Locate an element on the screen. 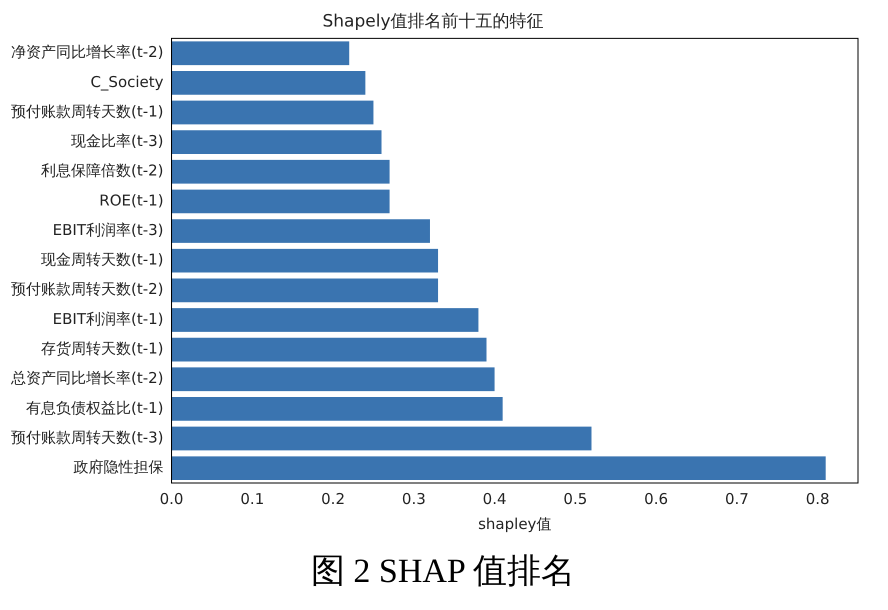 The image size is (888, 610). y-tick-label: 存货周转天数(t-1) is located at coordinates (102, 349).